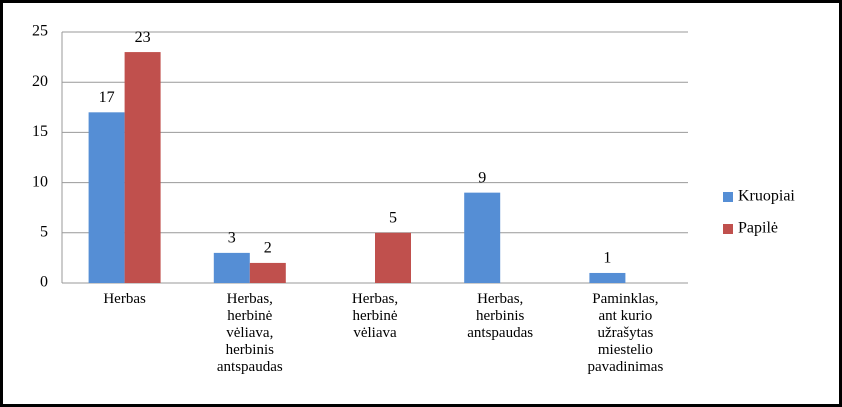 The width and height of the screenshot is (842, 407). What do you see at coordinates (143, 37) in the screenshot?
I see `data-label: 23` at bounding box center [143, 37].